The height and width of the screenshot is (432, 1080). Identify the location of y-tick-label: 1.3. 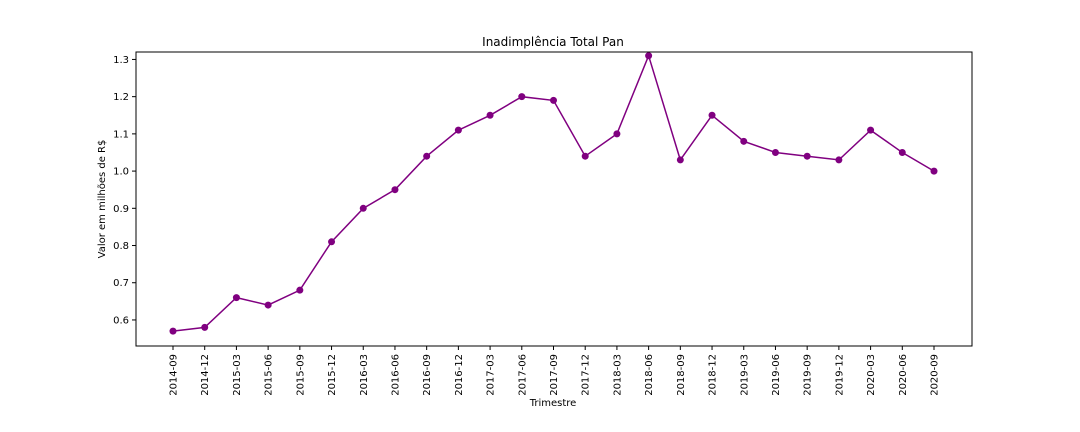
(121, 60).